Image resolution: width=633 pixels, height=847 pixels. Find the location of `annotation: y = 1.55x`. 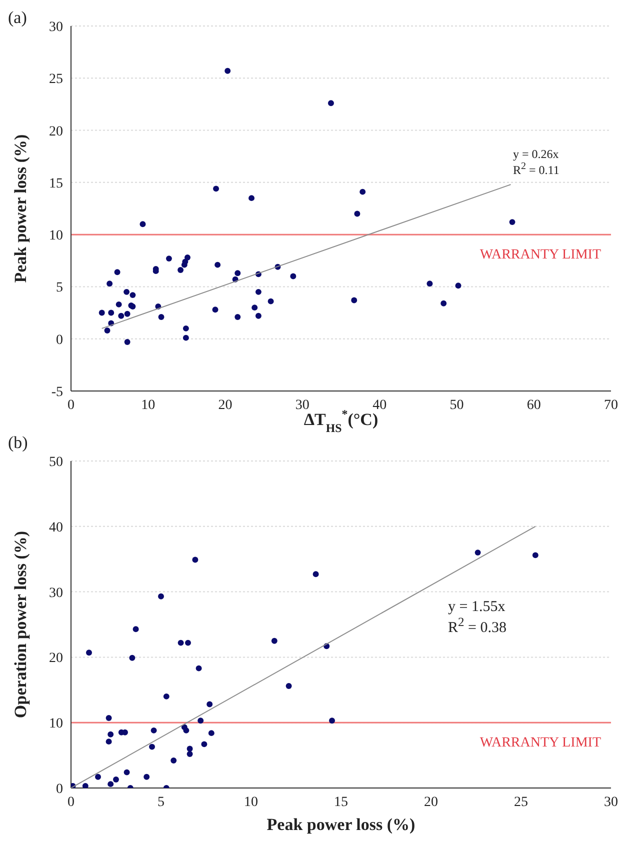

annotation: y = 1.55x is located at coordinates (477, 607).